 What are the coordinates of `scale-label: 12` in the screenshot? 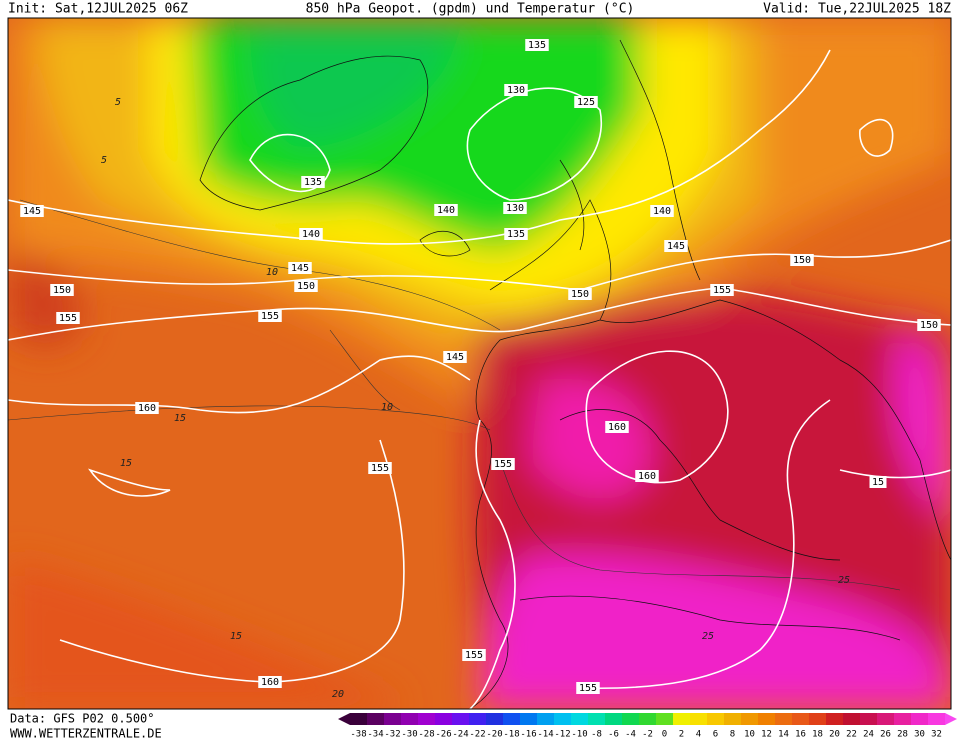 It's located at (766, 735).